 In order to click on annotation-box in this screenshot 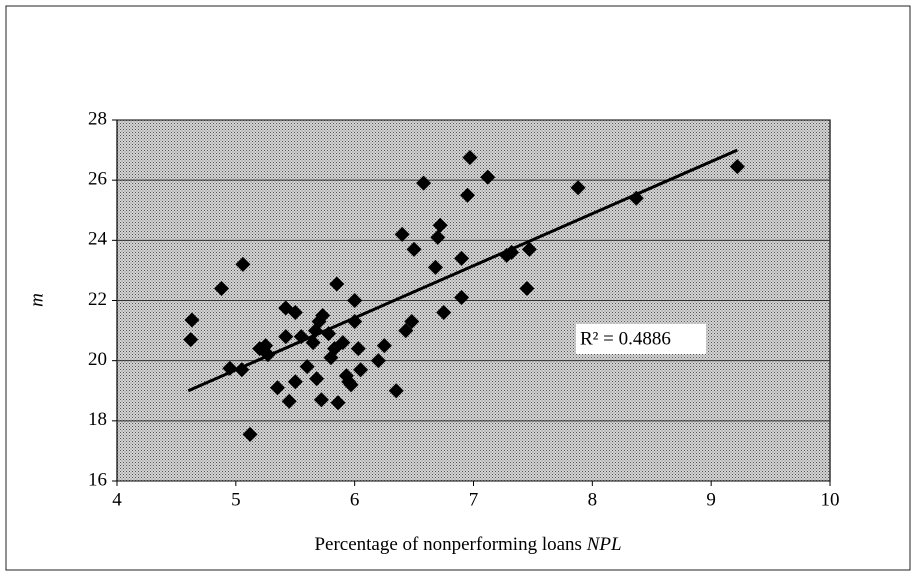, I will do `click(641, 339)`.